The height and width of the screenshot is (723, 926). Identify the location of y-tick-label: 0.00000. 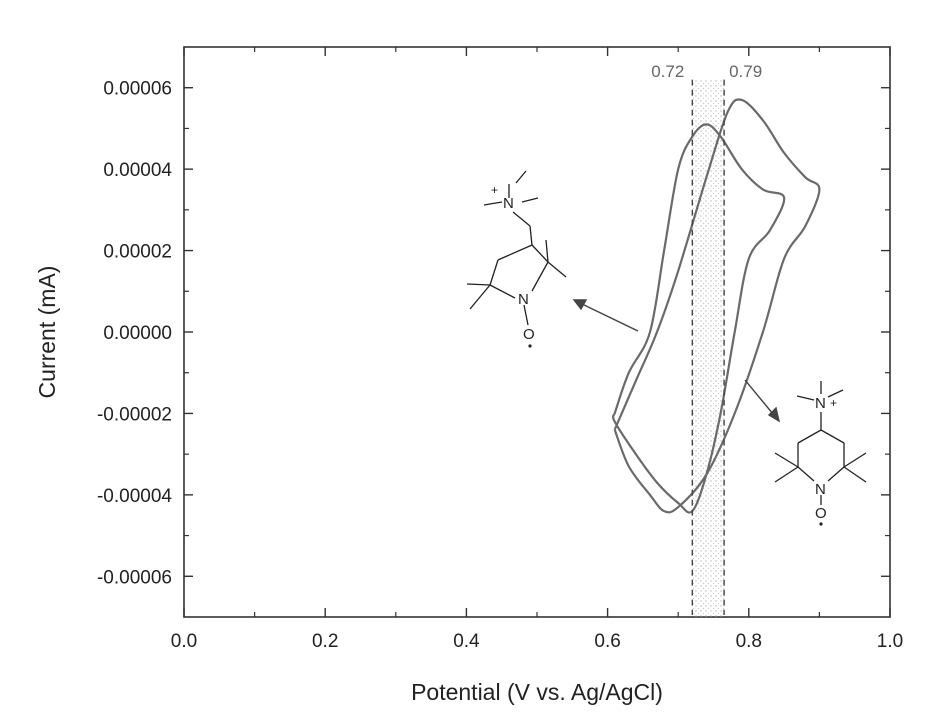
(137, 333).